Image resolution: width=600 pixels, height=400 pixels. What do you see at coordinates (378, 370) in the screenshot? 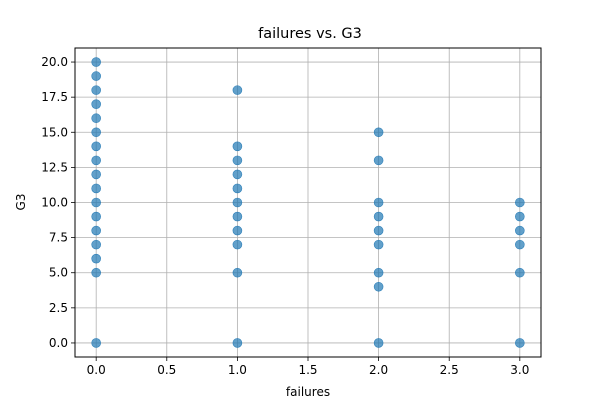
I see `x-tick-label: 2.0` at bounding box center [378, 370].